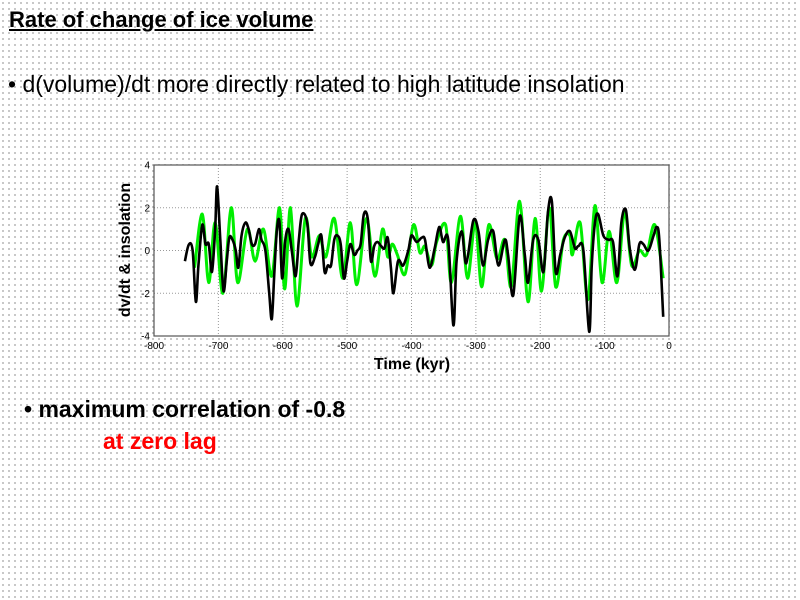 The height and width of the screenshot is (600, 800). I want to click on x-tick-label: -400, so click(411, 346).